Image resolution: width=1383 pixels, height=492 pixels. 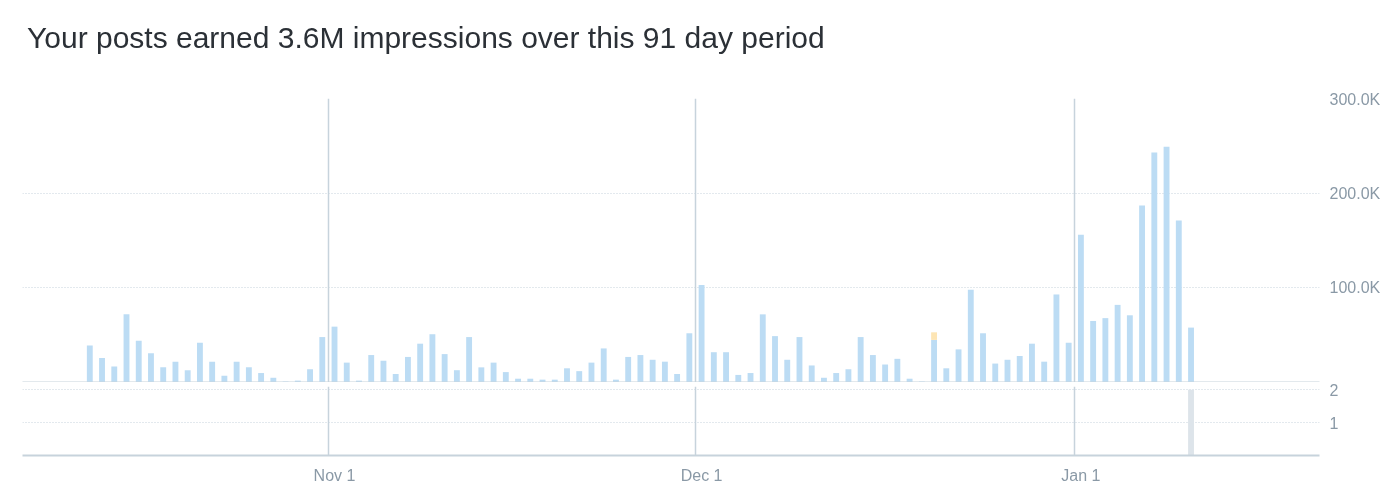 I want to click on y-tick-label: 1, so click(x=1334, y=423).